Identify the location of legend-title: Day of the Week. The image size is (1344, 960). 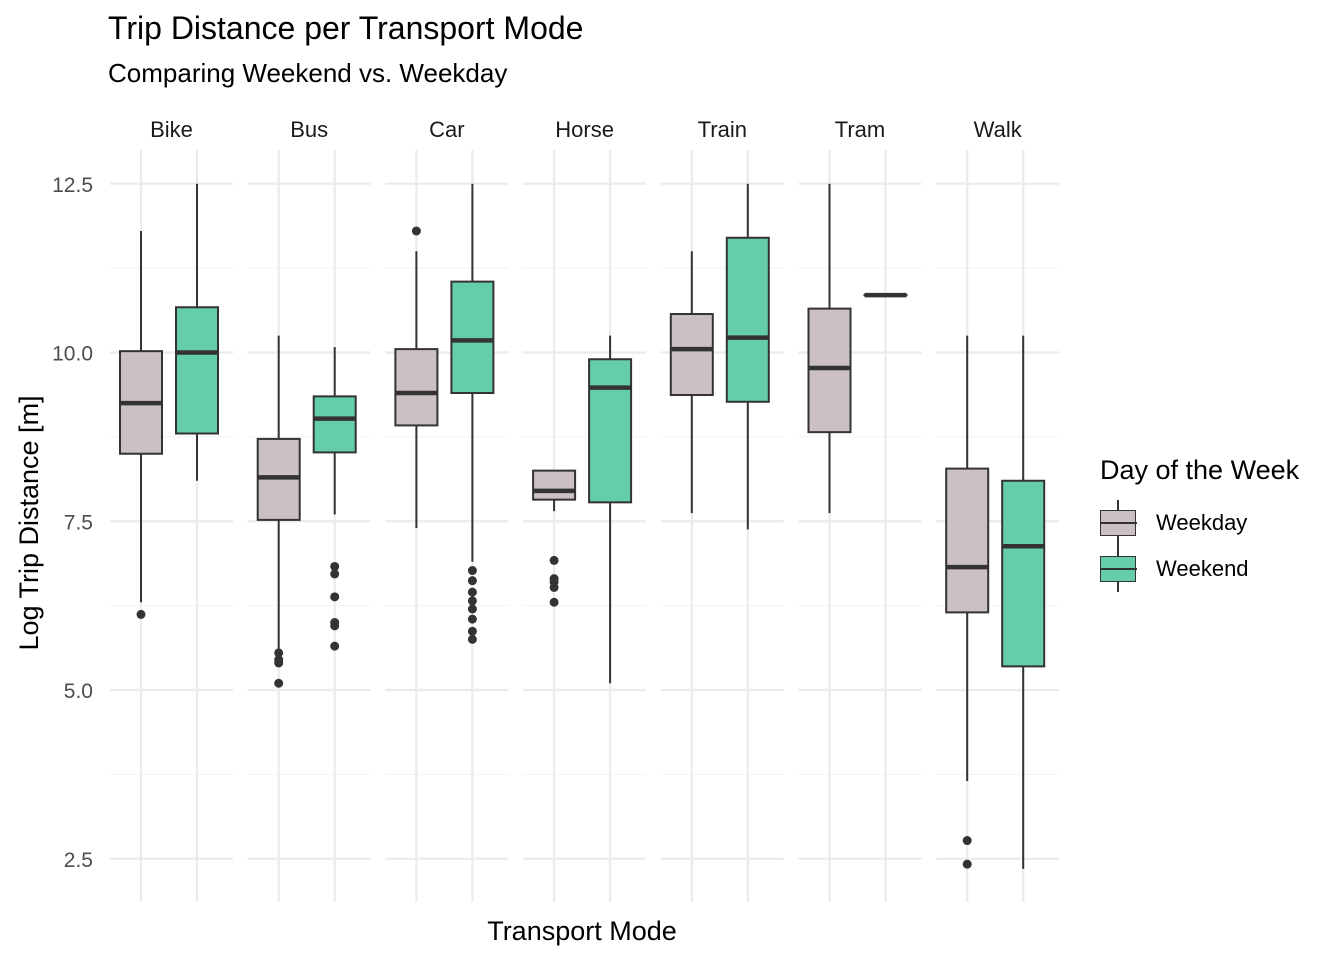
(1200, 470).